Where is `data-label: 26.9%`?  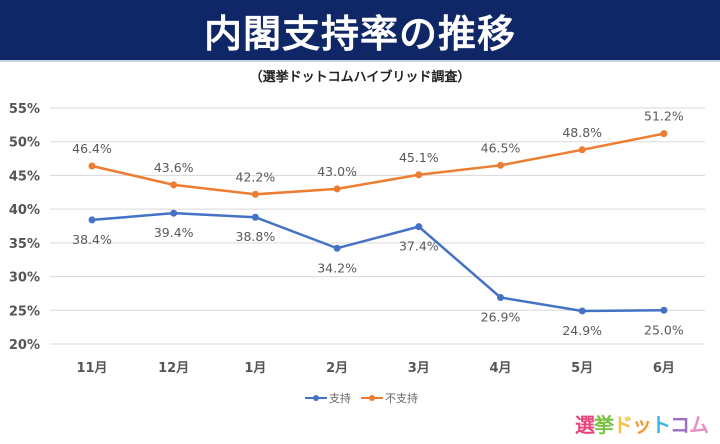
data-label: 26.9% is located at coordinates (501, 316).